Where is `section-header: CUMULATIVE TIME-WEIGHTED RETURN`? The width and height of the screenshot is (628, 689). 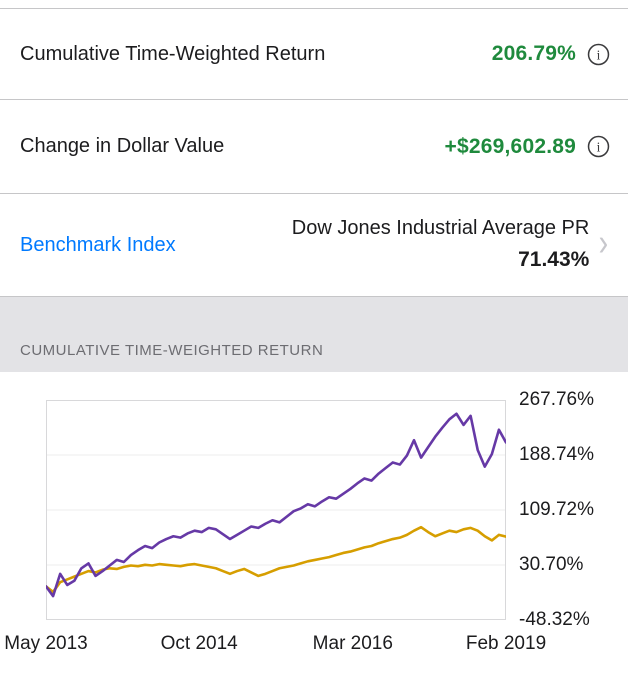
section-header: CUMULATIVE TIME-WEIGHTED RETURN is located at coordinates (314, 334).